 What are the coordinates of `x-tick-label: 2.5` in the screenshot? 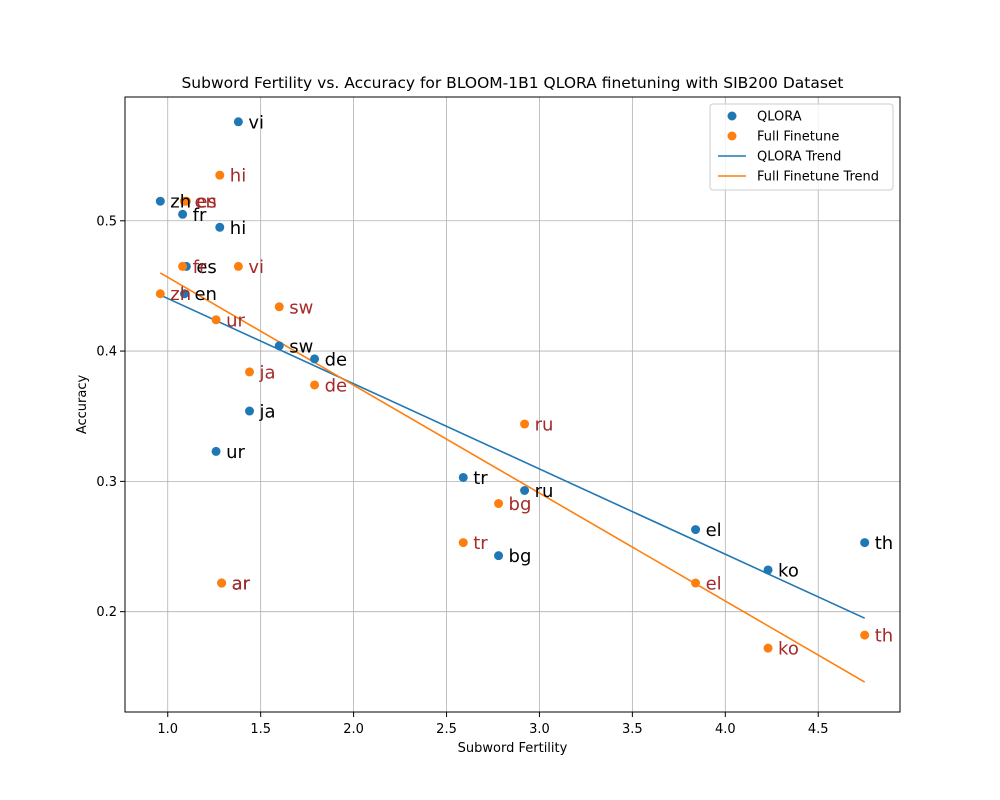 It's located at (446, 729).